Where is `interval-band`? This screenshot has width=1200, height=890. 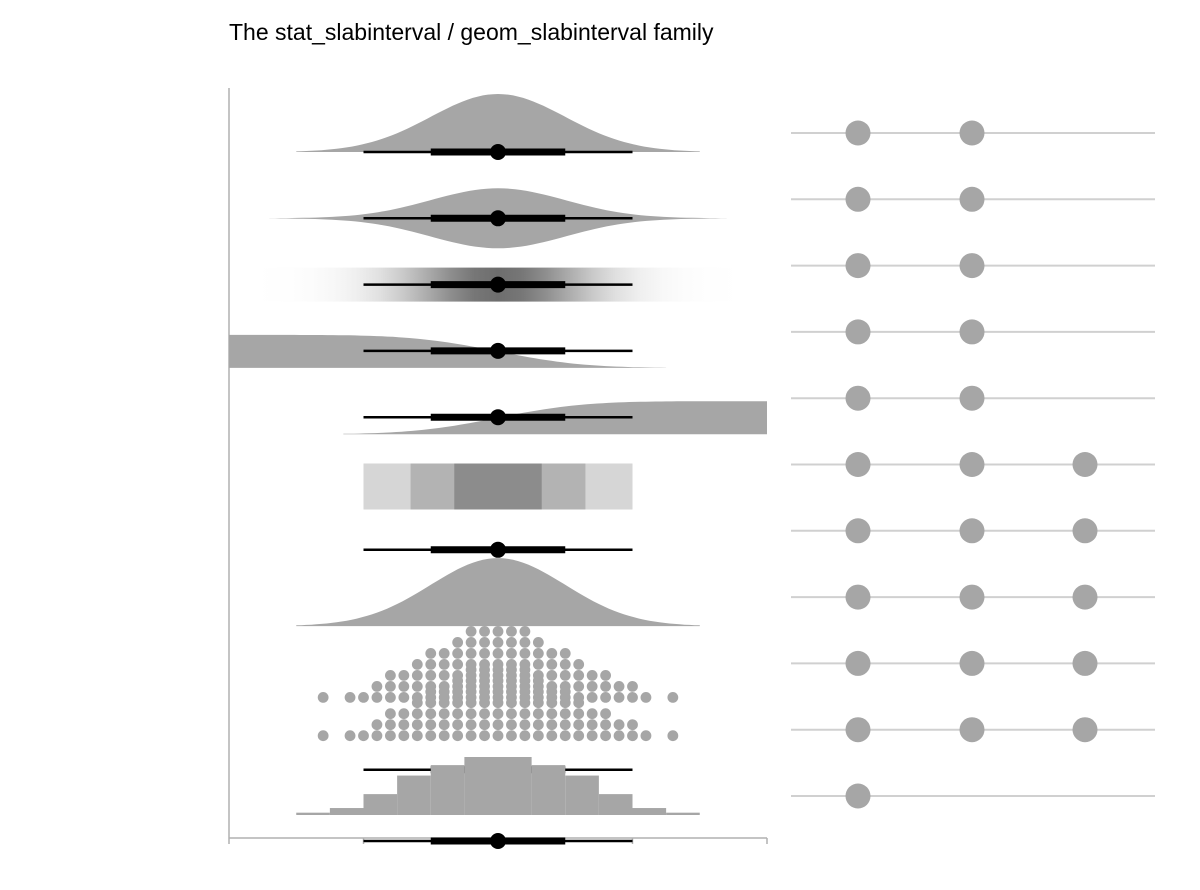
interval-band is located at coordinates (498, 486).